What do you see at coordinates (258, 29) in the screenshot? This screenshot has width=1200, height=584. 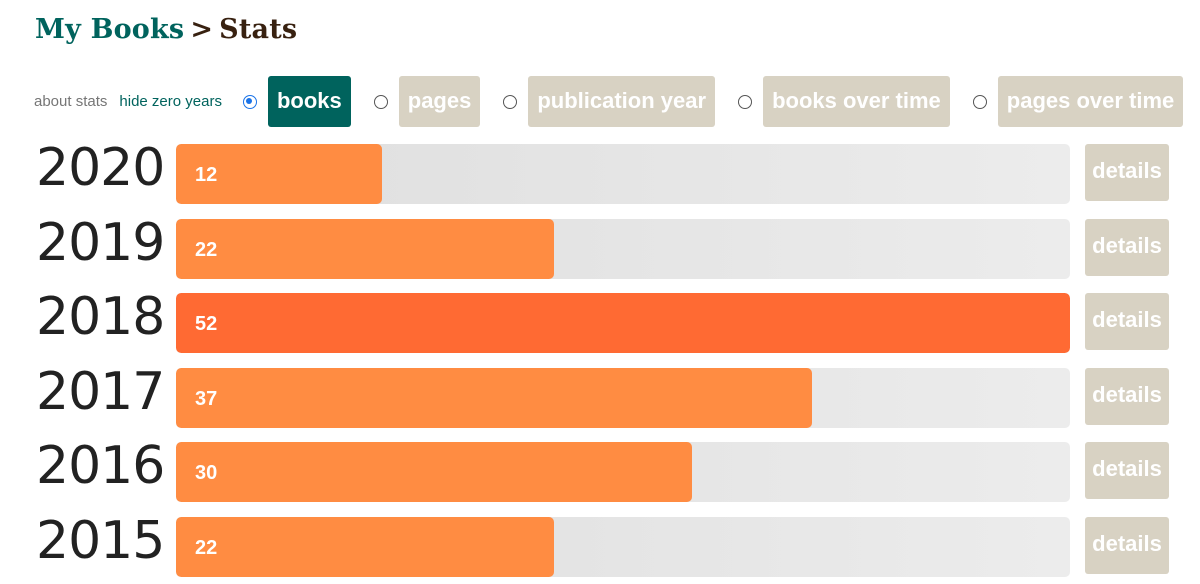 I see `breadcrumb-stats: Stats` at bounding box center [258, 29].